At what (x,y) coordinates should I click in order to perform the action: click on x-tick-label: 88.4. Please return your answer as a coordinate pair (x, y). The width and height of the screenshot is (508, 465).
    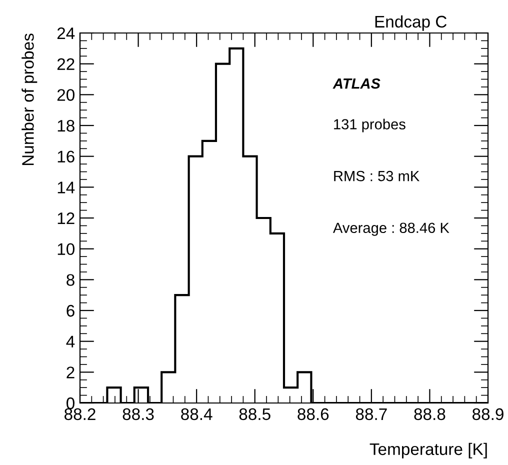
    Looking at the image, I should click on (196, 414).